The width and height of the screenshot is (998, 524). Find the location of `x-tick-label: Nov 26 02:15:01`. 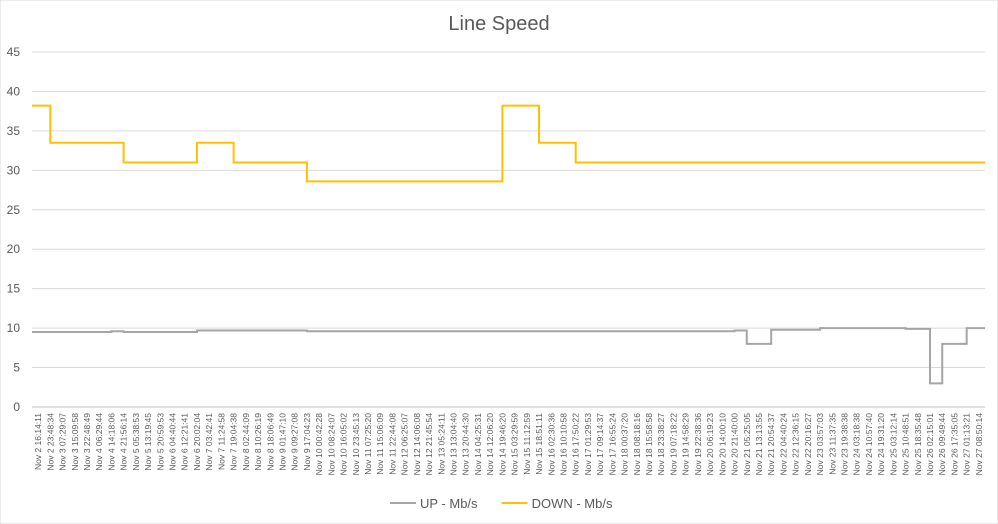

x-tick-label: Nov 26 02:15:01 is located at coordinates (930, 444).